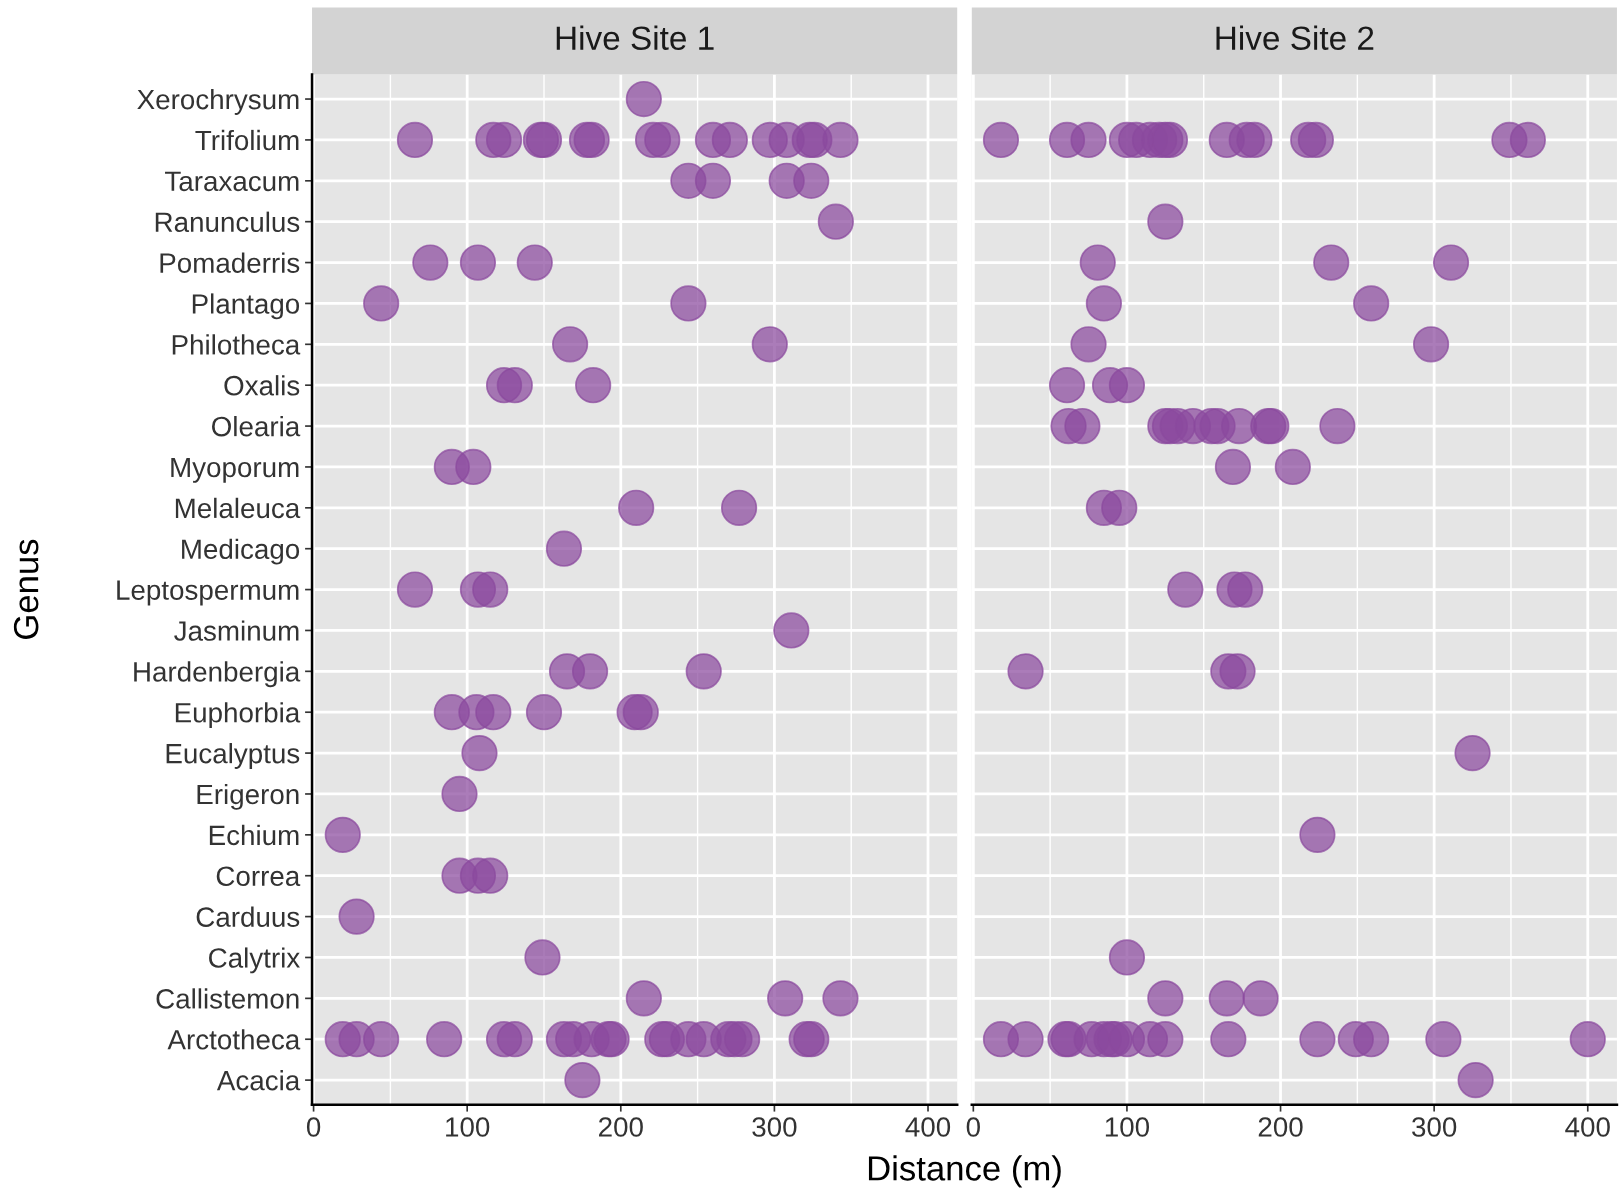 Image resolution: width=1621 pixels, height=1202 pixels. Describe the element at coordinates (218, 101) in the screenshot. I see `y-tick-label: Xerochrysum` at that location.